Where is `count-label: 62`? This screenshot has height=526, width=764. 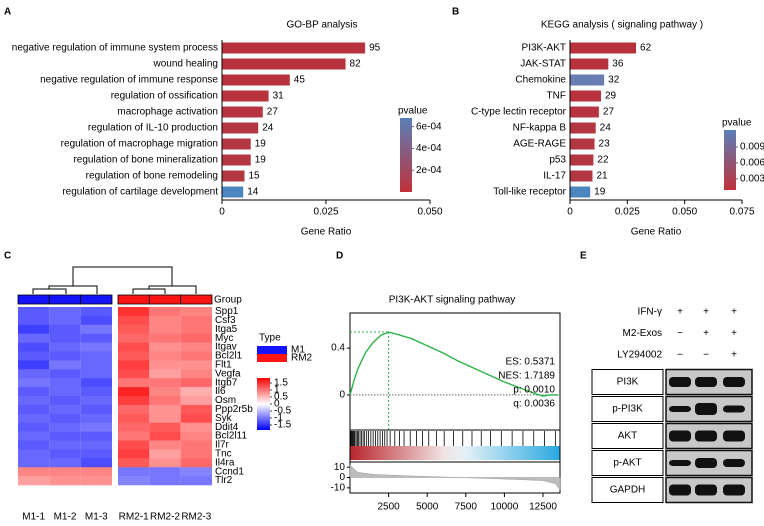
count-label: 62 is located at coordinates (646, 48).